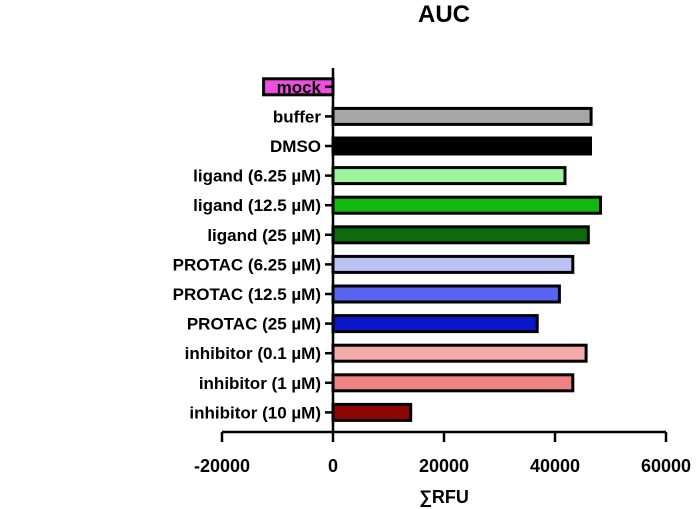 The height and width of the screenshot is (509, 700). What do you see at coordinates (222, 466) in the screenshot?
I see `x-tick-label: -20000` at bounding box center [222, 466].